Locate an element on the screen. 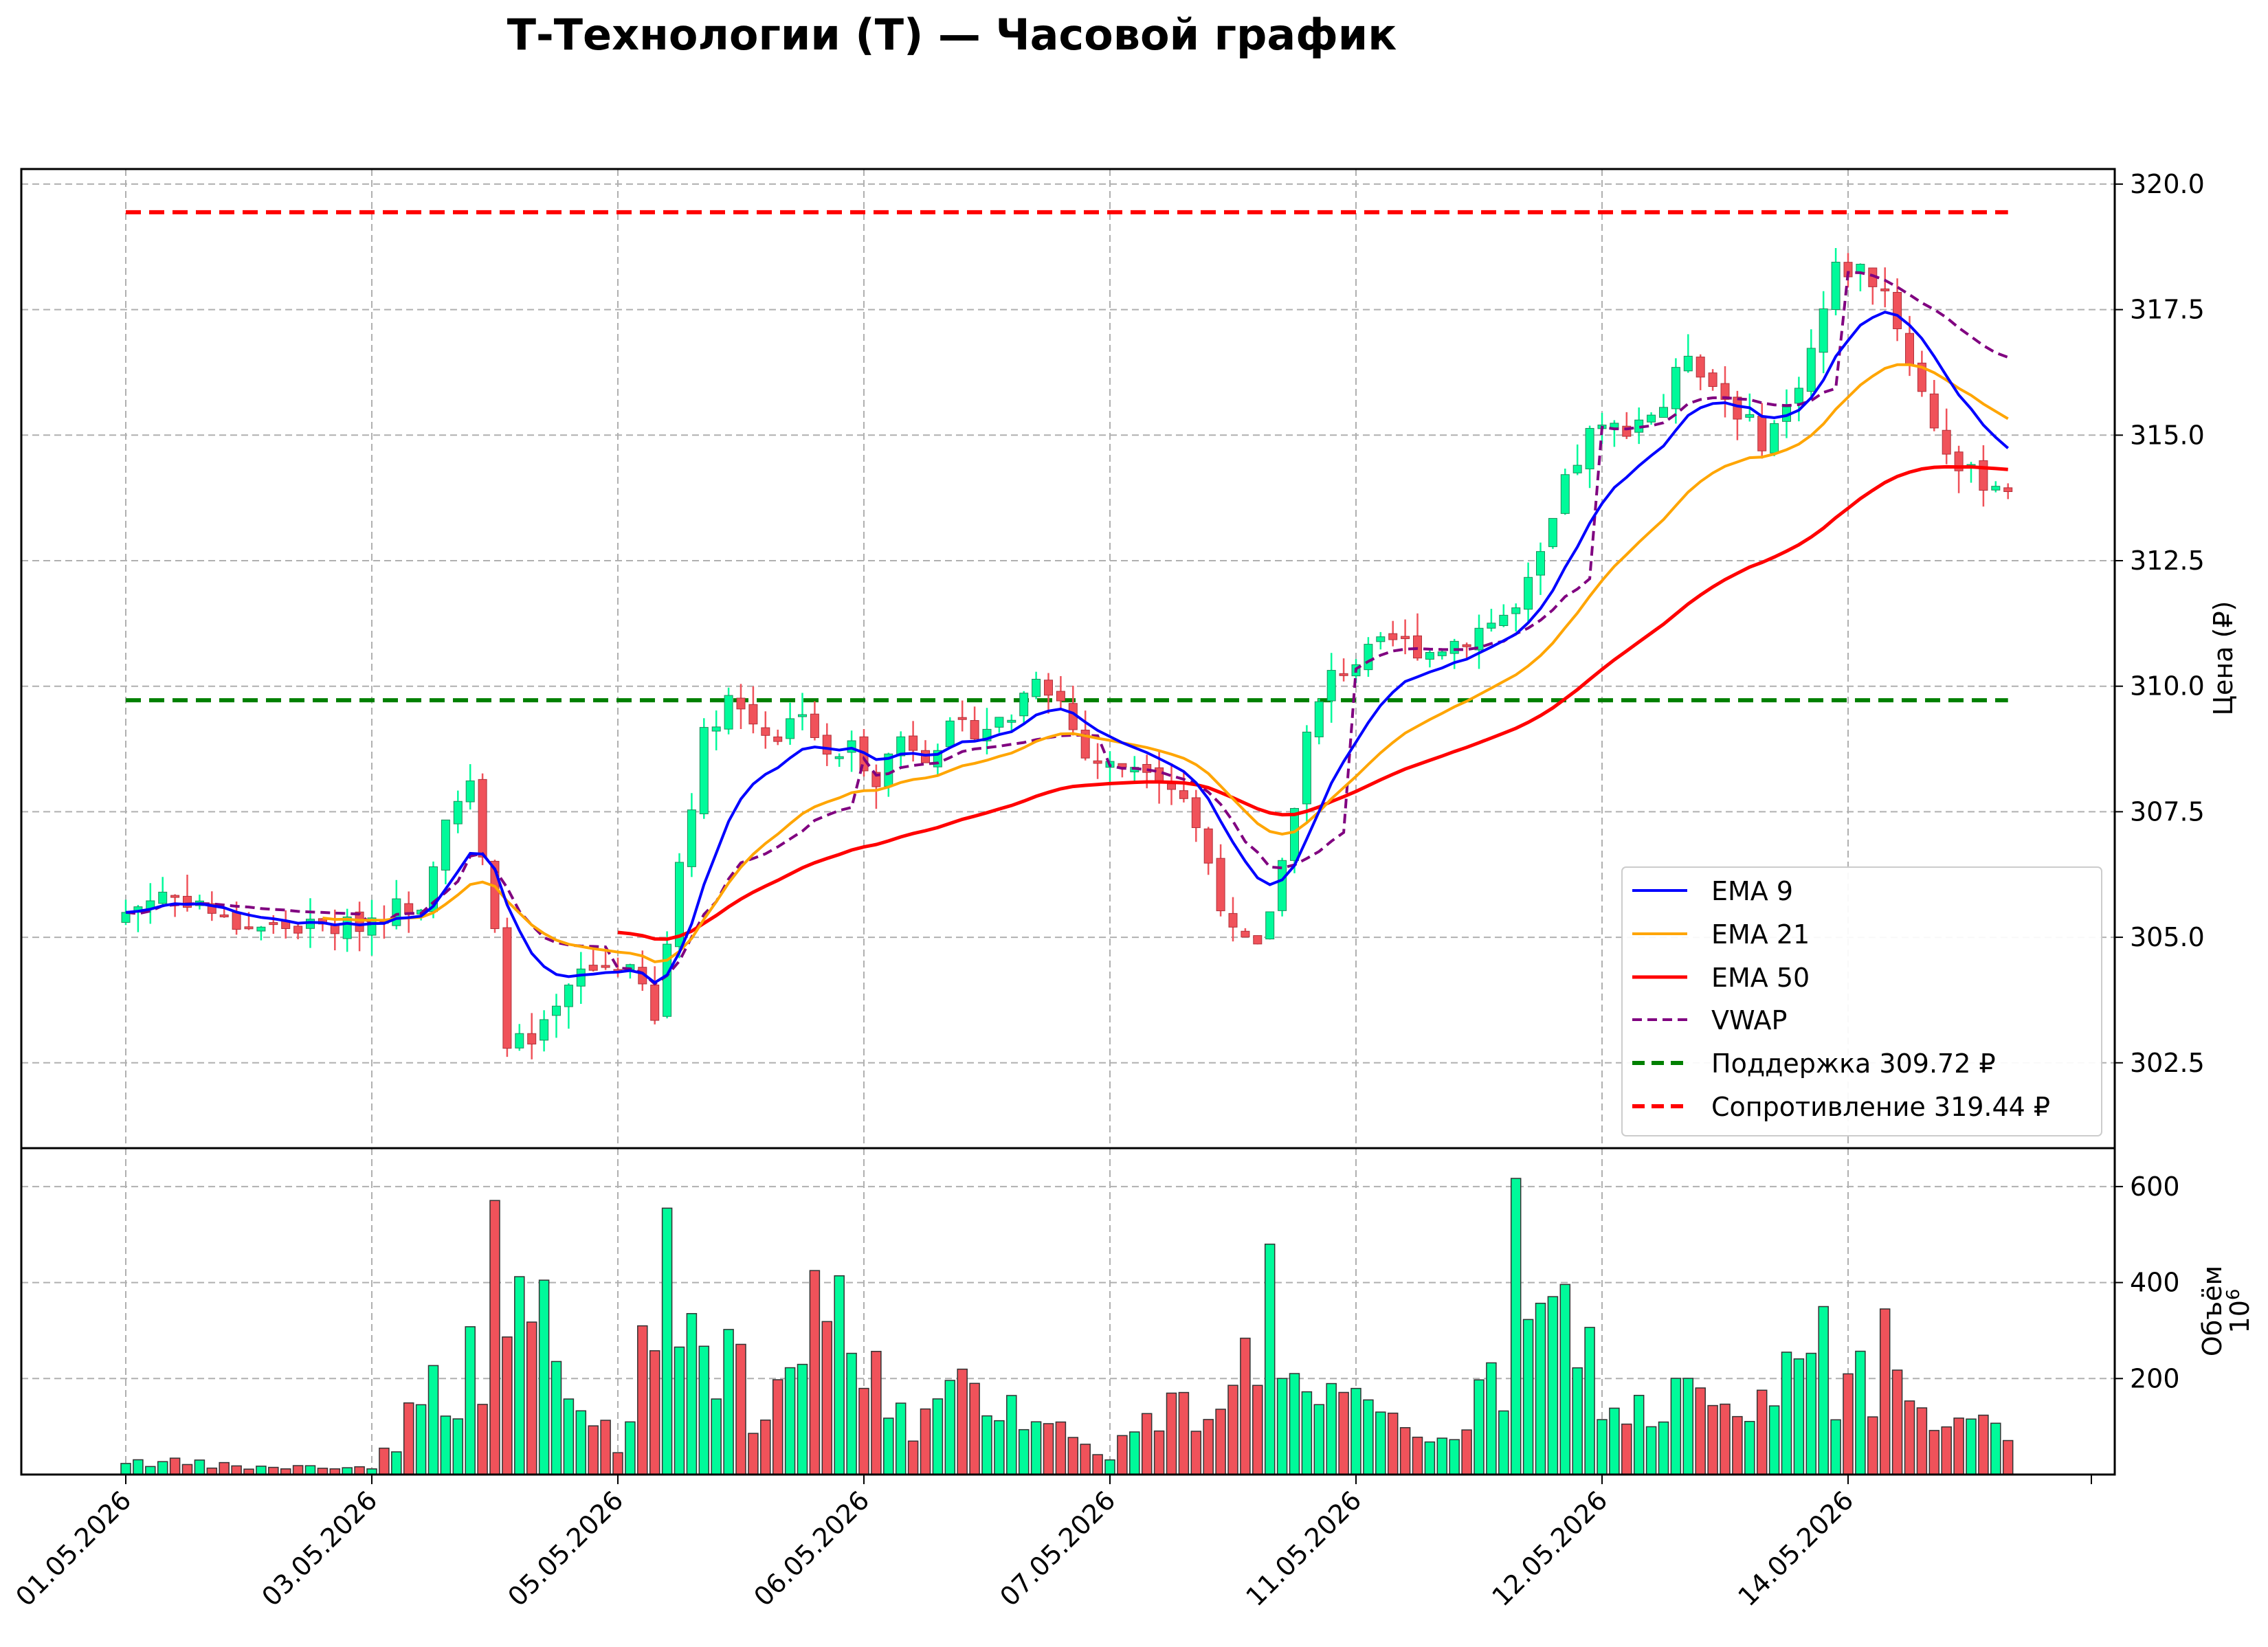 The image size is (2268, 1647). price-axis-label: Цена (₽) is located at coordinates (2223, 658).